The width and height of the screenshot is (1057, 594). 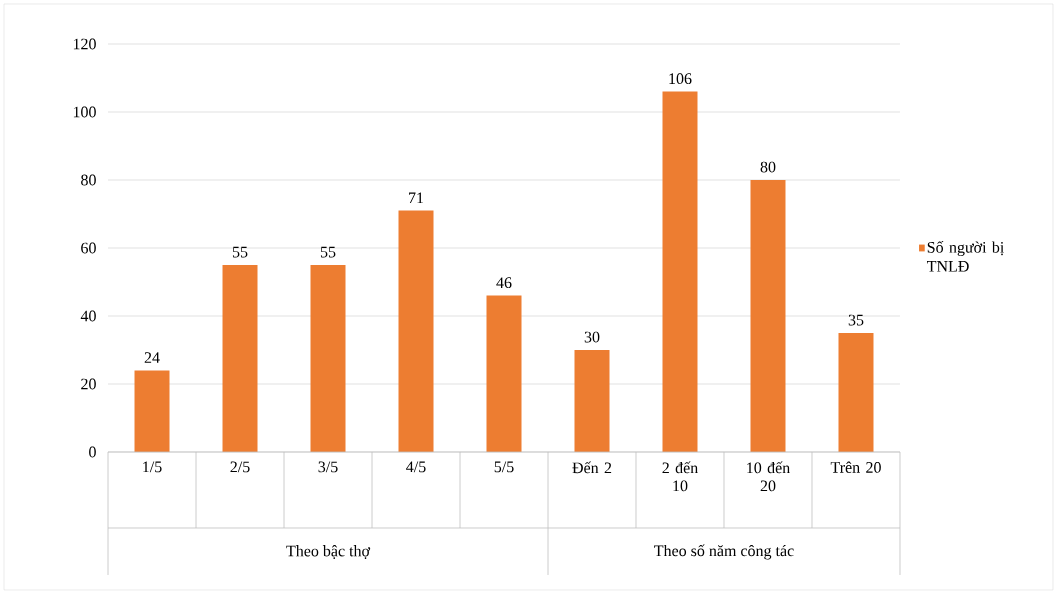 I want to click on data-label: 24, so click(x=152, y=357).